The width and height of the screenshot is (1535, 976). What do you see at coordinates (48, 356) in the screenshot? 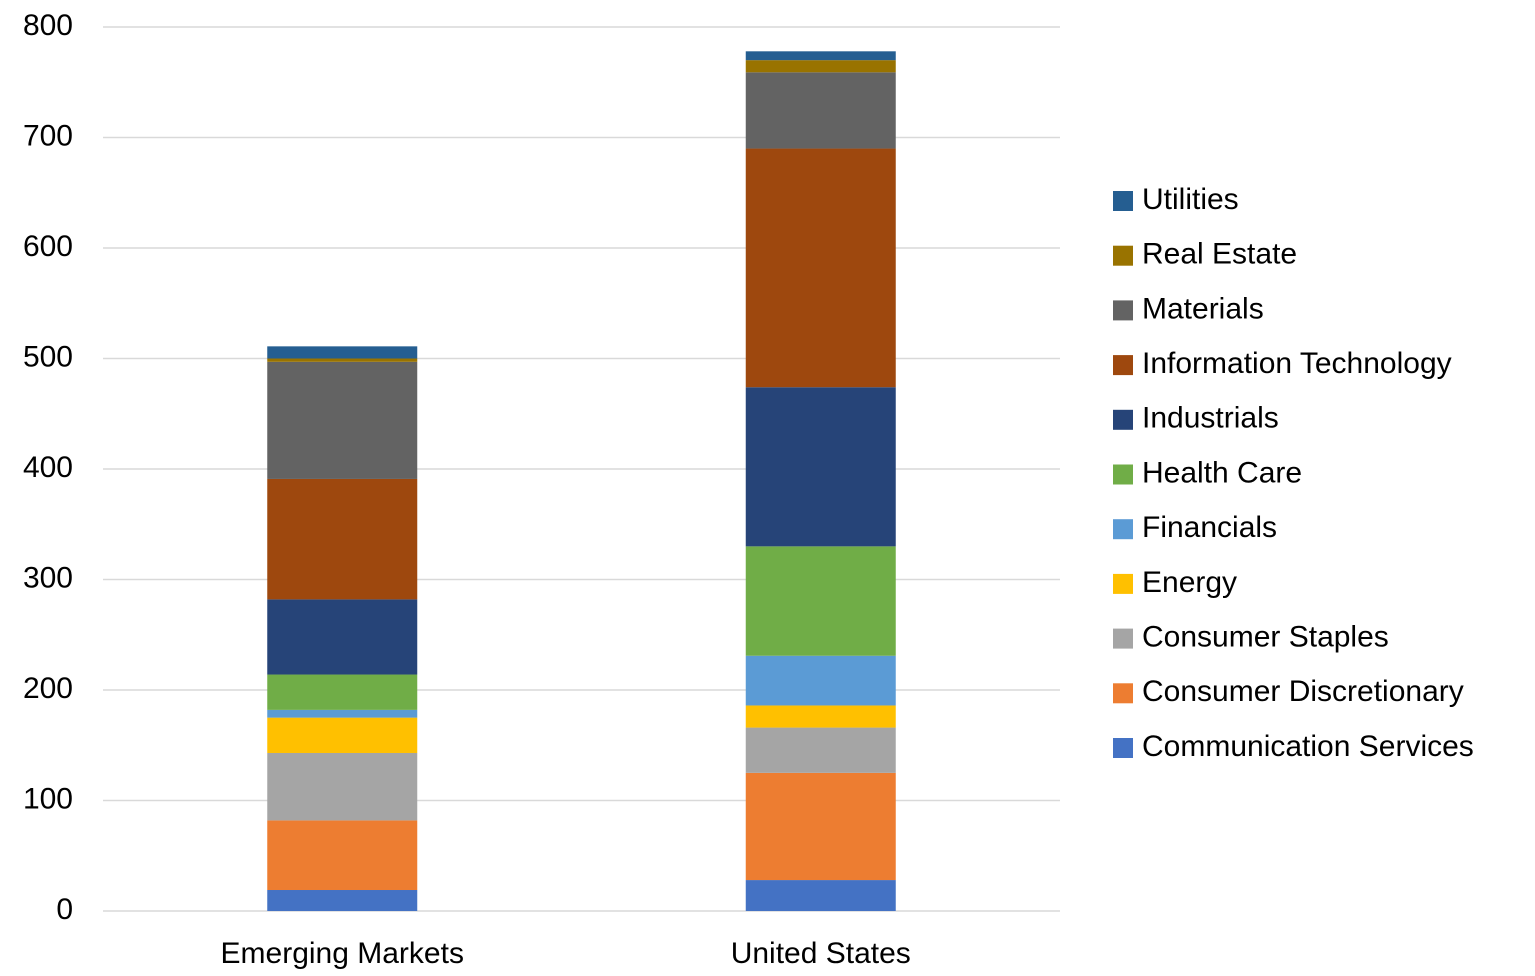
I see `y-tick-label: 500` at bounding box center [48, 356].